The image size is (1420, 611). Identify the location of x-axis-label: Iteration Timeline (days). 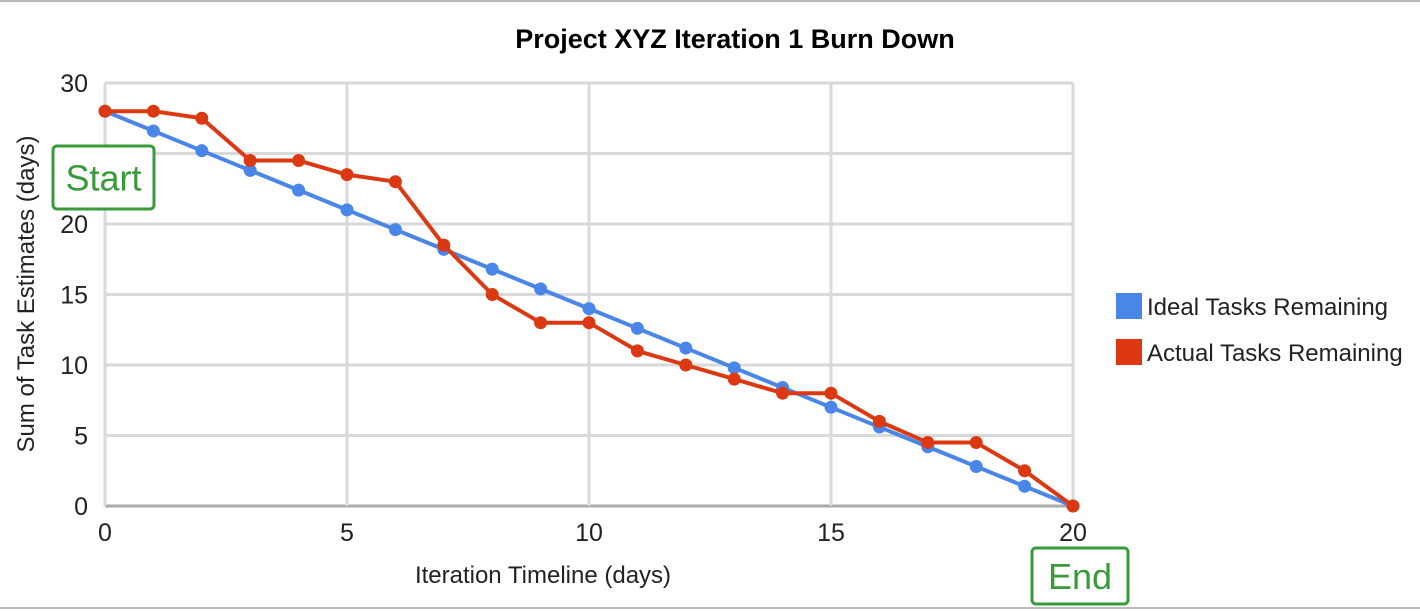
(543, 575).